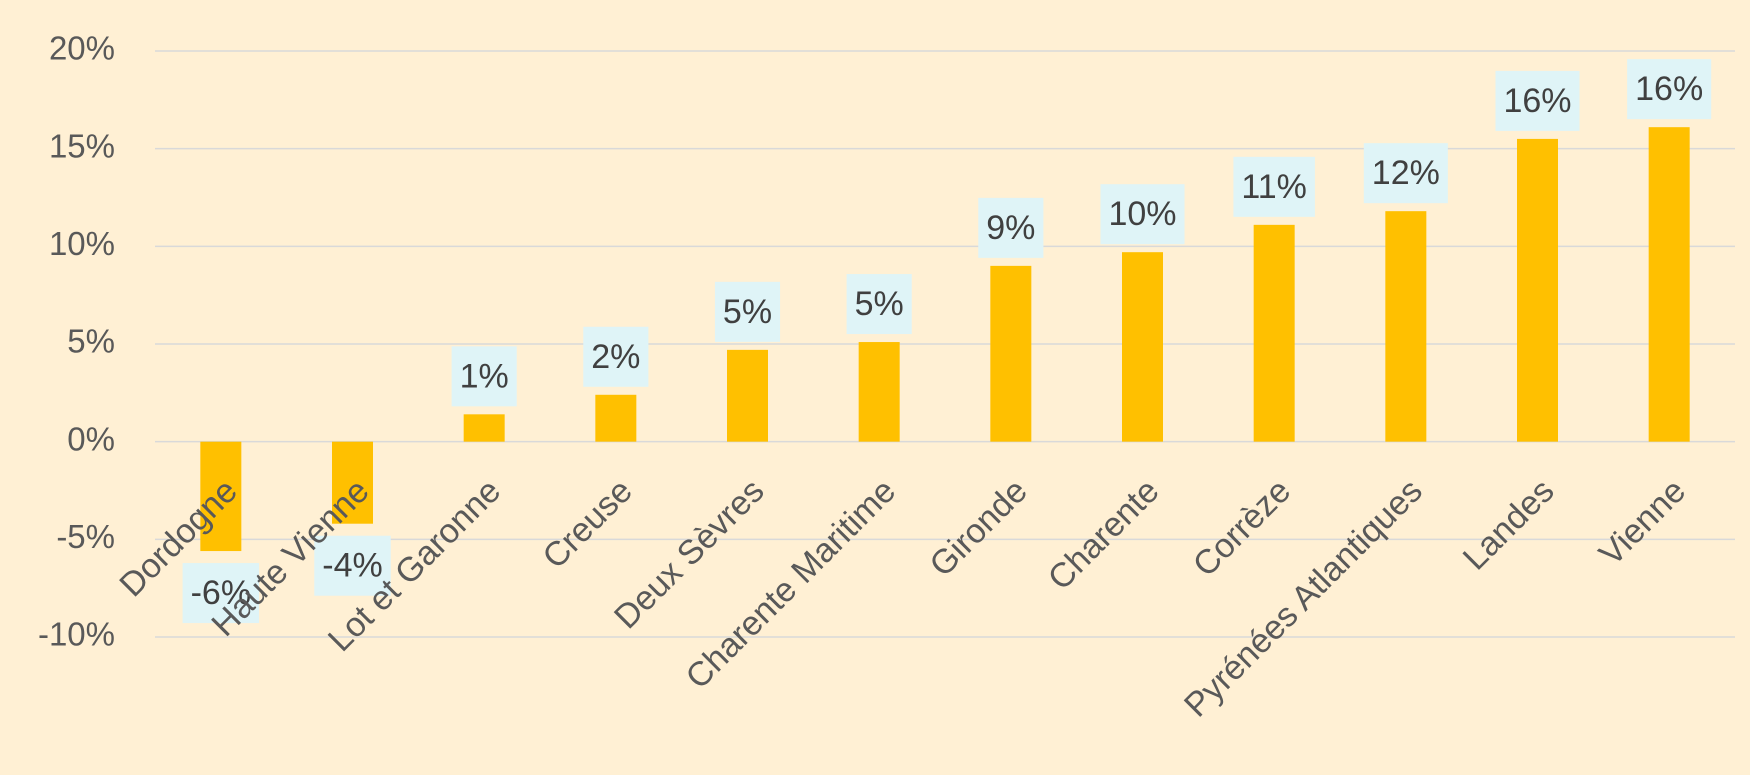  Describe the element at coordinates (82, 48) in the screenshot. I see `y-tick-label: 20%` at that location.